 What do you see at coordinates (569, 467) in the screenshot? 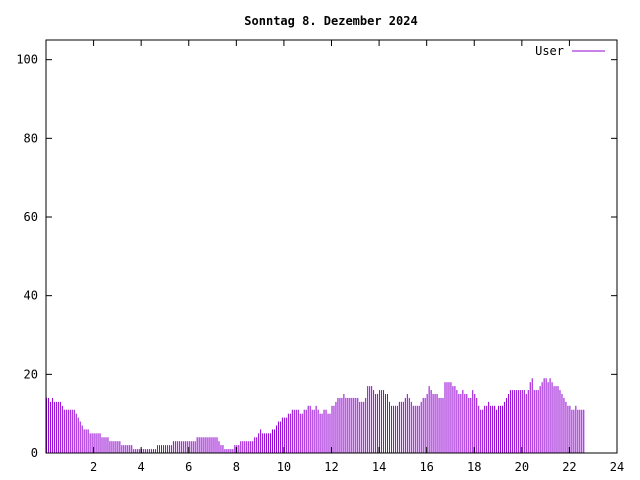
I see `x-tick-label: 22` at bounding box center [569, 467].